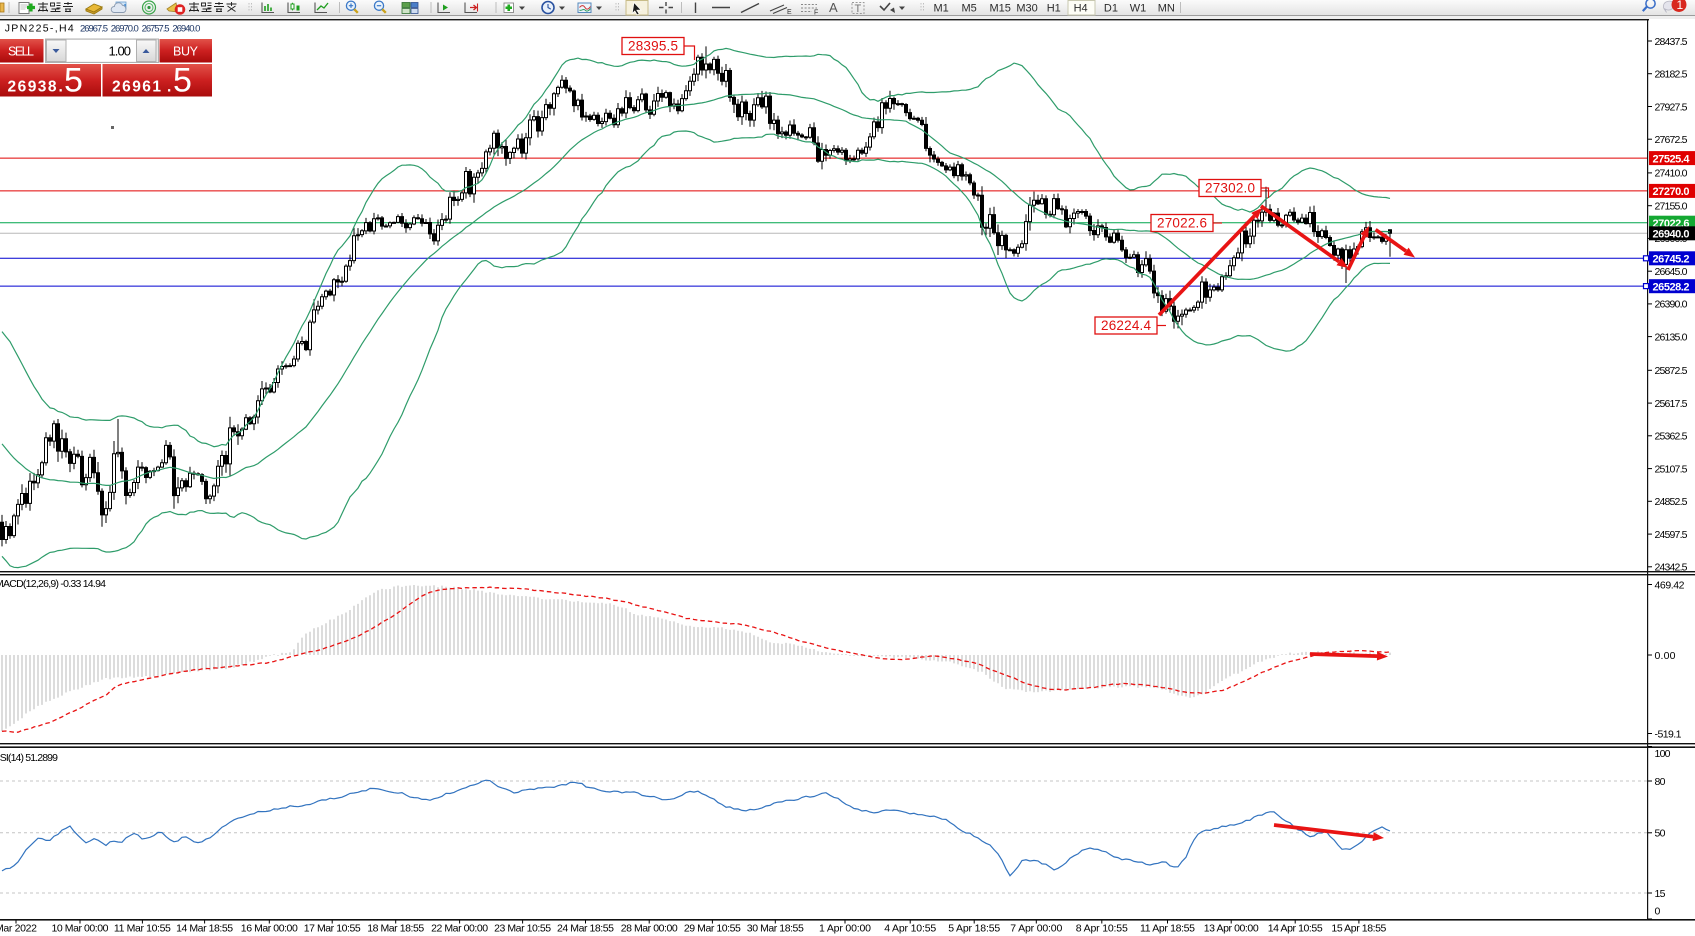 This screenshot has width=1695, height=936. I want to click on svg-text: 15, so click(1660, 894).